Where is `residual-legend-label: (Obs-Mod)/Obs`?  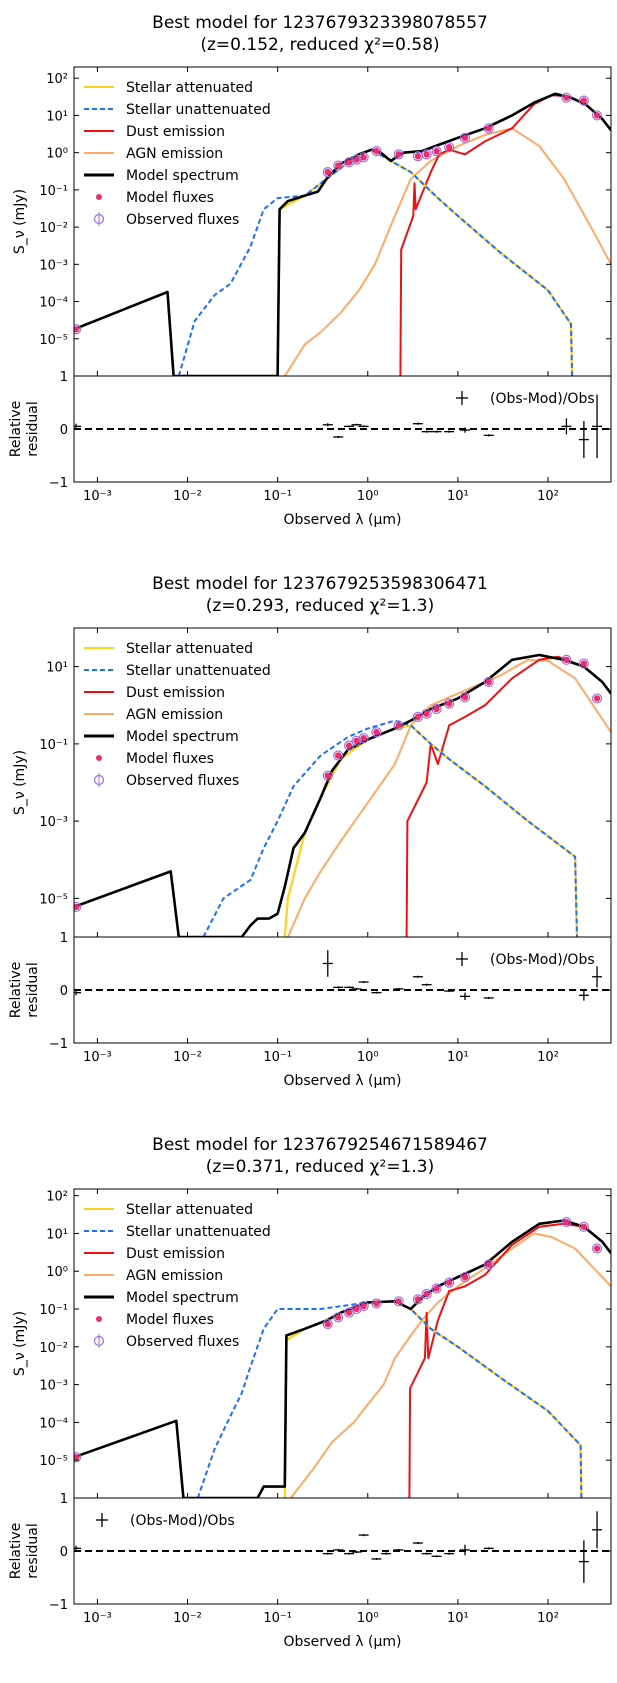 residual-legend-label: (Obs-Mod)/Obs is located at coordinates (182, 1521).